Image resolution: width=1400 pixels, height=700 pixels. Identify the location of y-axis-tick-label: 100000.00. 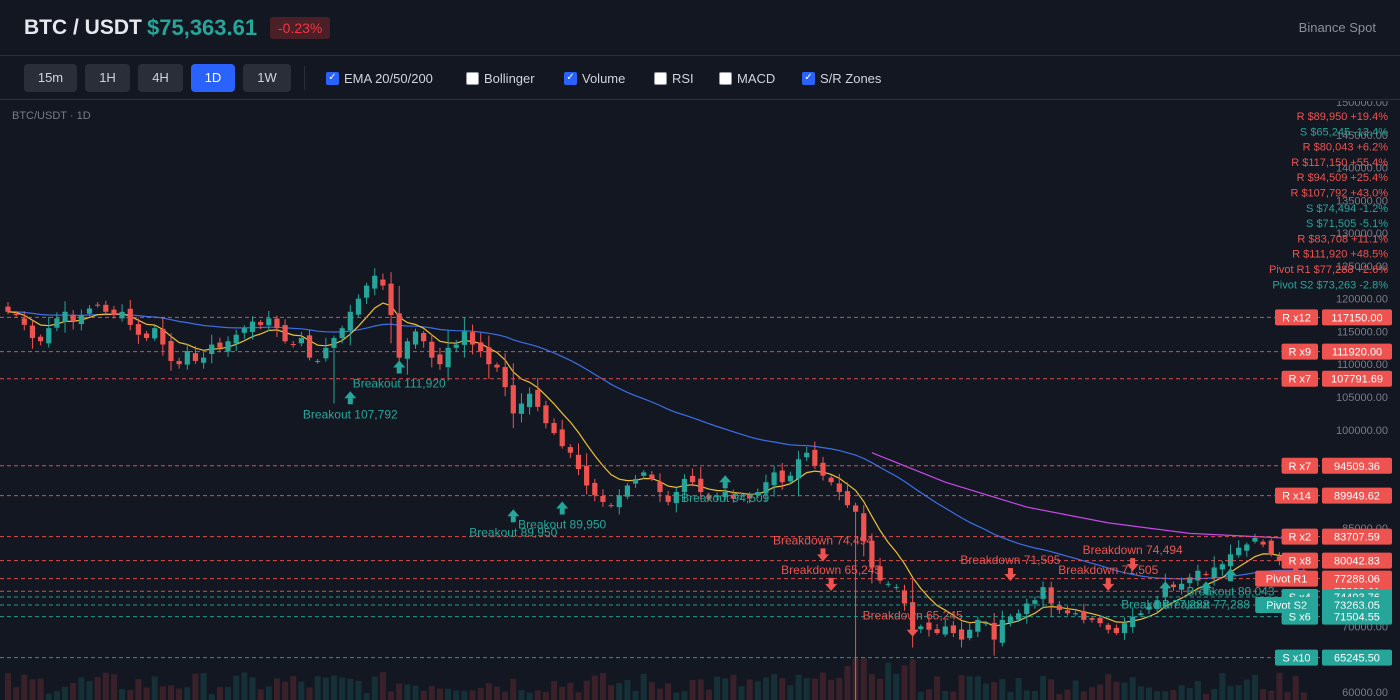
(1362, 431).